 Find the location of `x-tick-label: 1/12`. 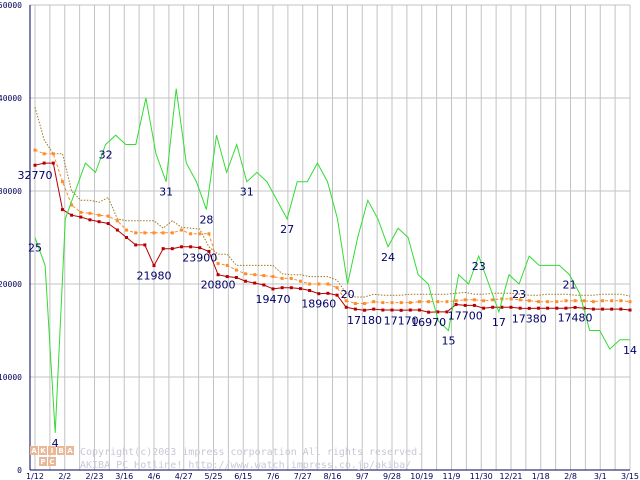

x-tick-label: 1/12 is located at coordinates (35, 476).